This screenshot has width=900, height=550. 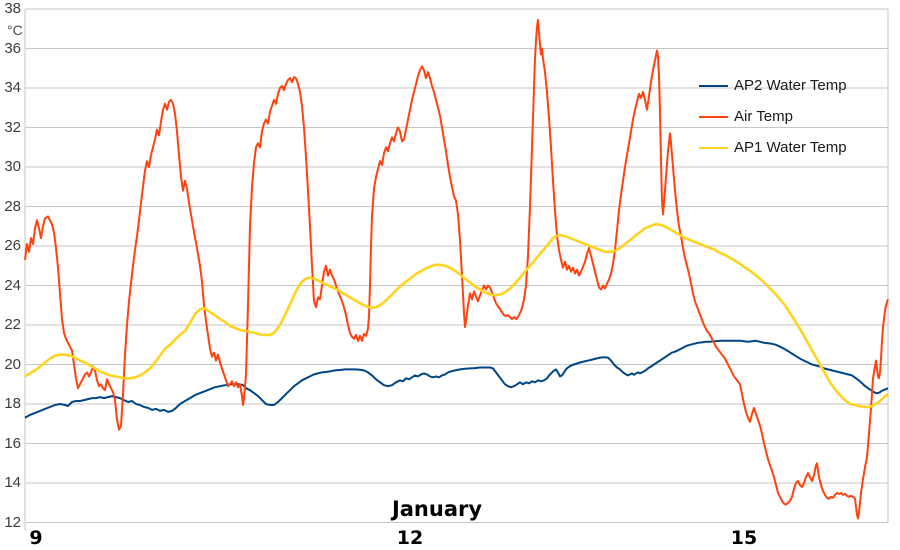 I want to click on y-axis-label: 14, so click(x=12, y=482).